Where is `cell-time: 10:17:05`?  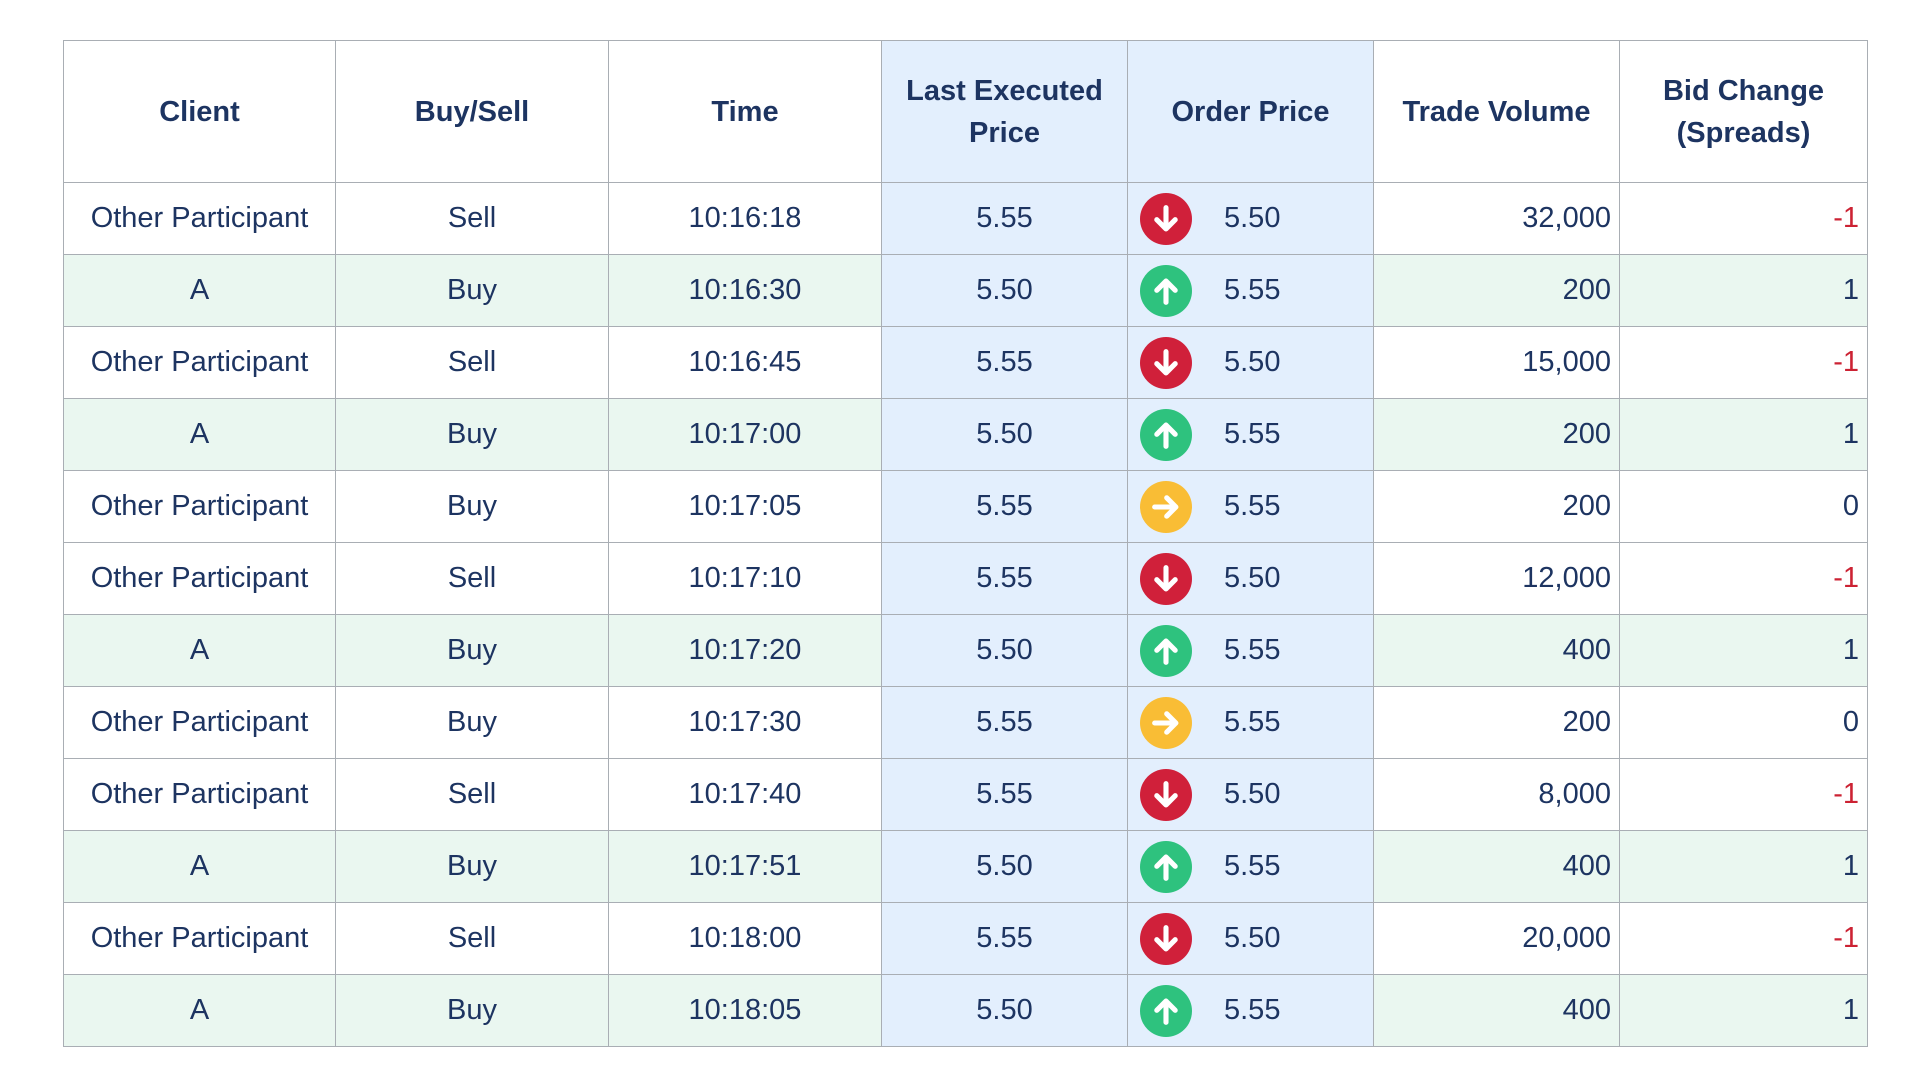 cell-time: 10:17:05 is located at coordinates (745, 506).